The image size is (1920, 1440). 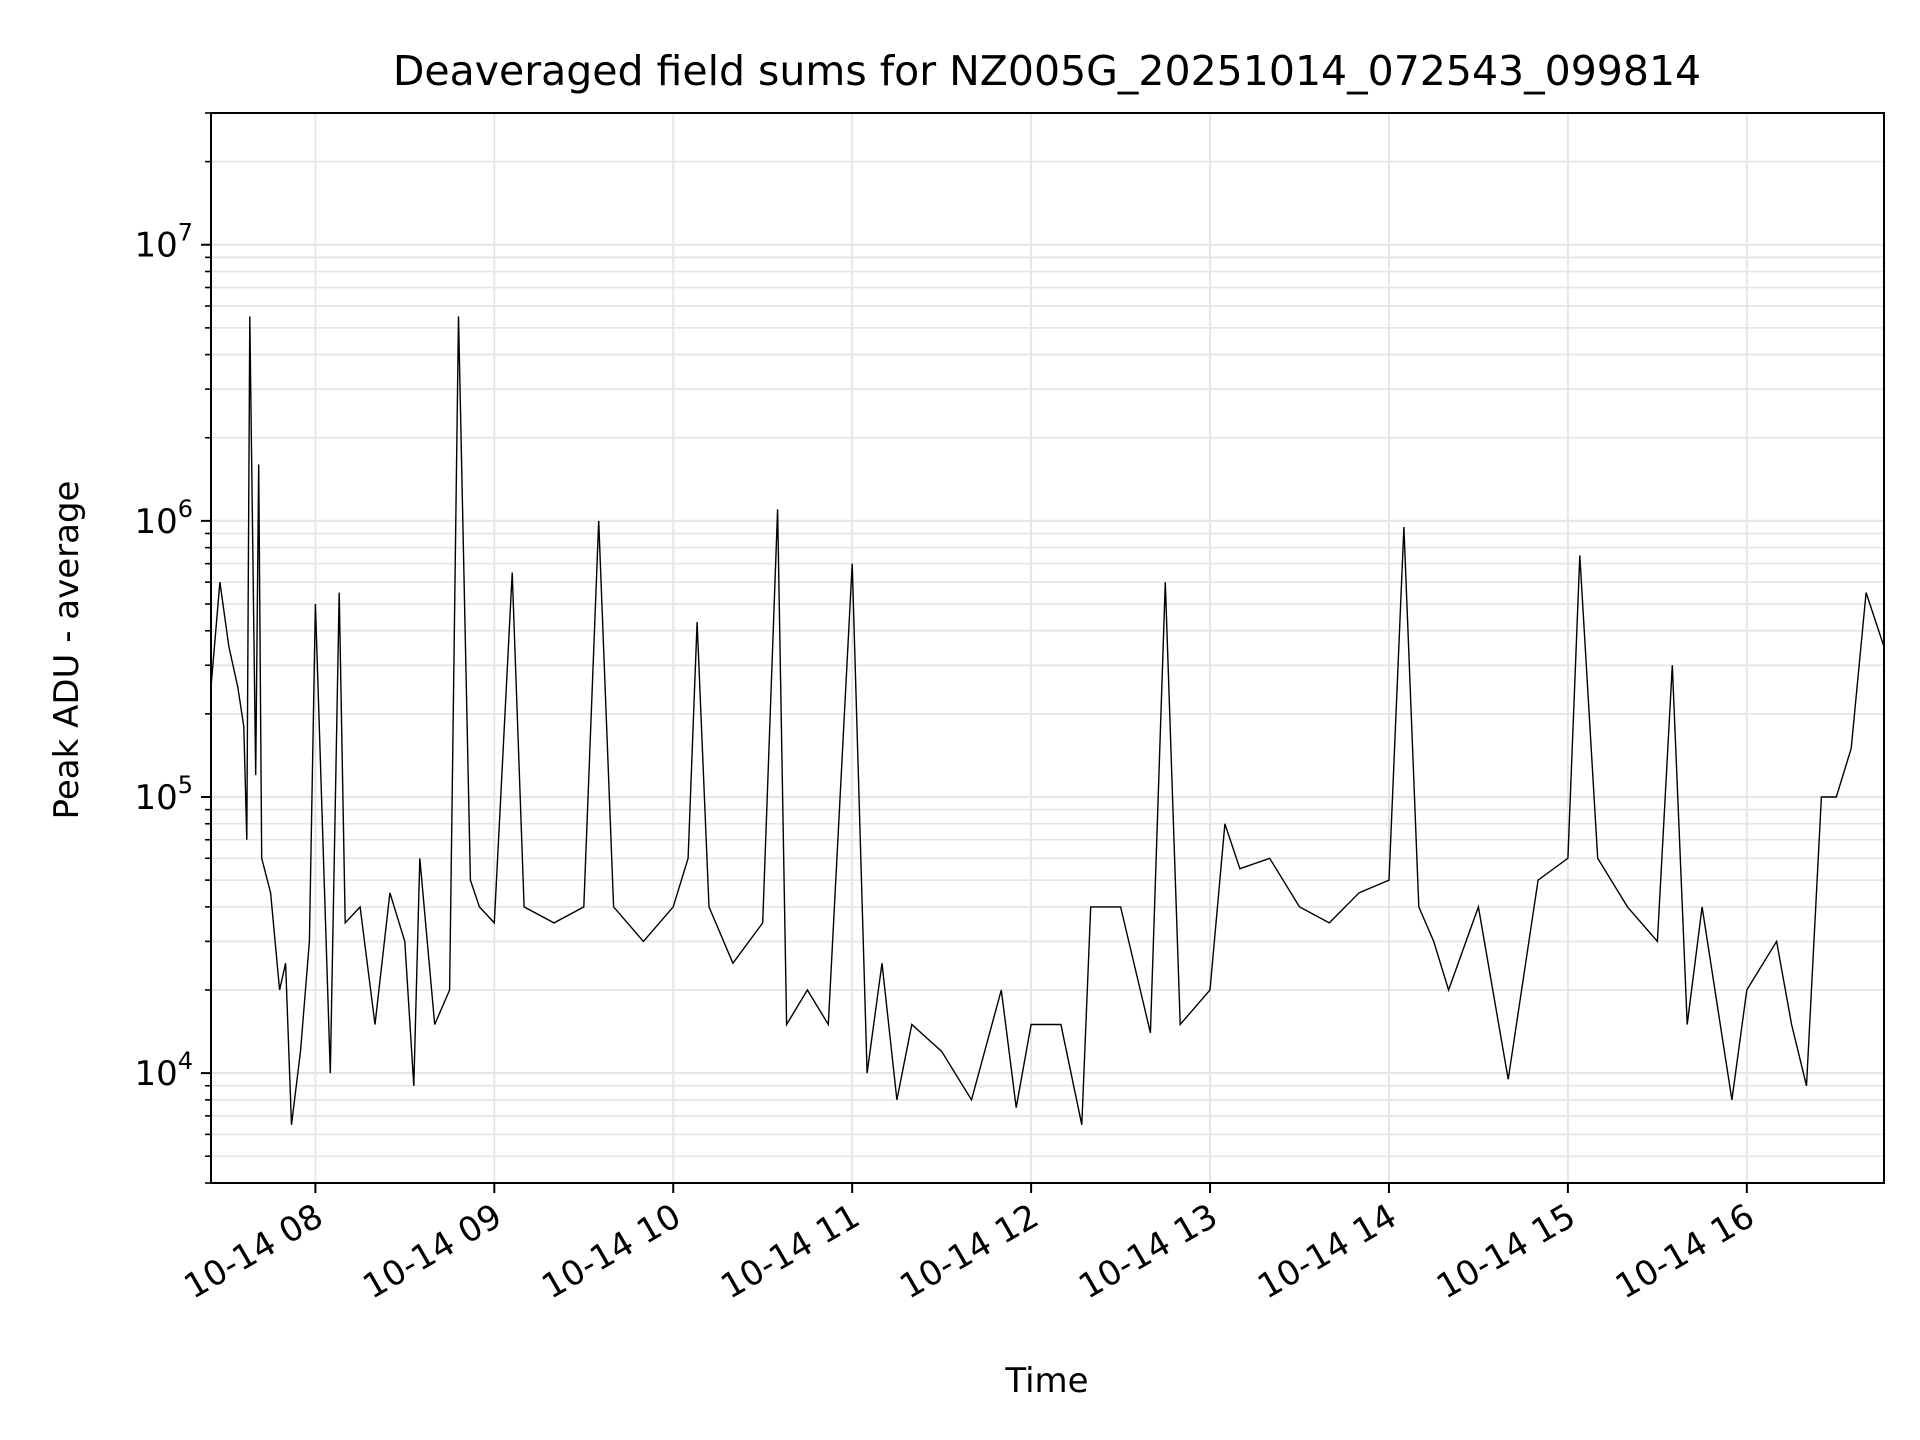 What do you see at coordinates (163, 518) in the screenshot?
I see `y-tick-label: 10⁶` at bounding box center [163, 518].